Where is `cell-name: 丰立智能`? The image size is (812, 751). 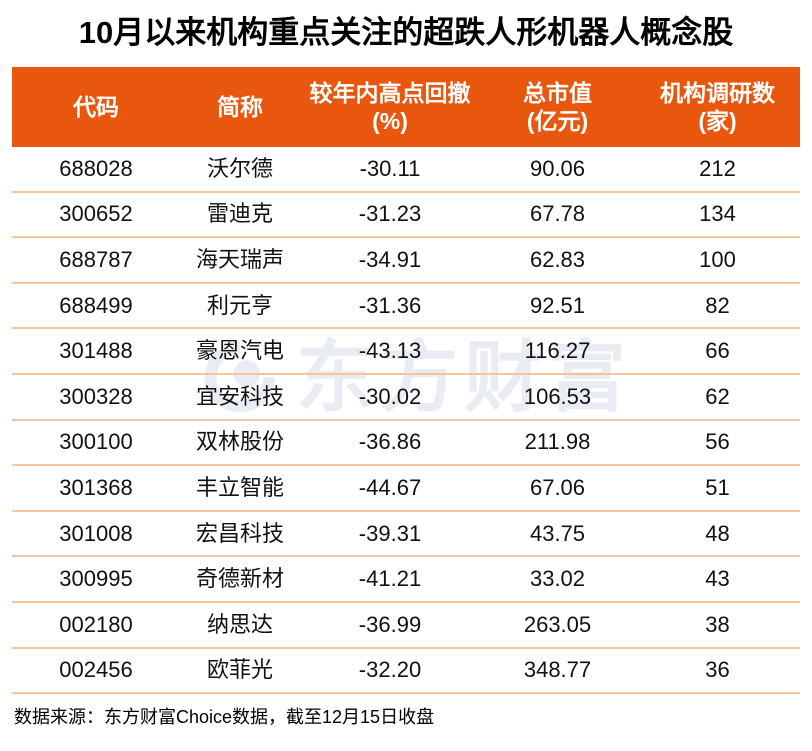 cell-name: 丰立智能 is located at coordinates (239, 487).